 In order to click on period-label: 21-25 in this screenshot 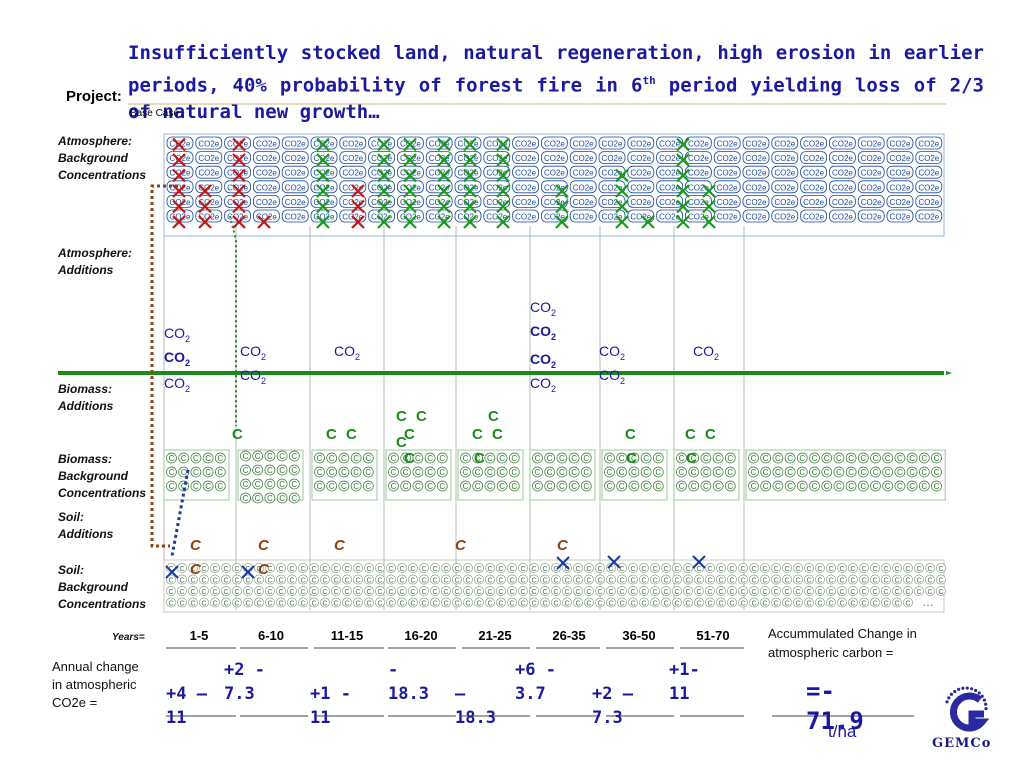, I will do `click(495, 635)`.